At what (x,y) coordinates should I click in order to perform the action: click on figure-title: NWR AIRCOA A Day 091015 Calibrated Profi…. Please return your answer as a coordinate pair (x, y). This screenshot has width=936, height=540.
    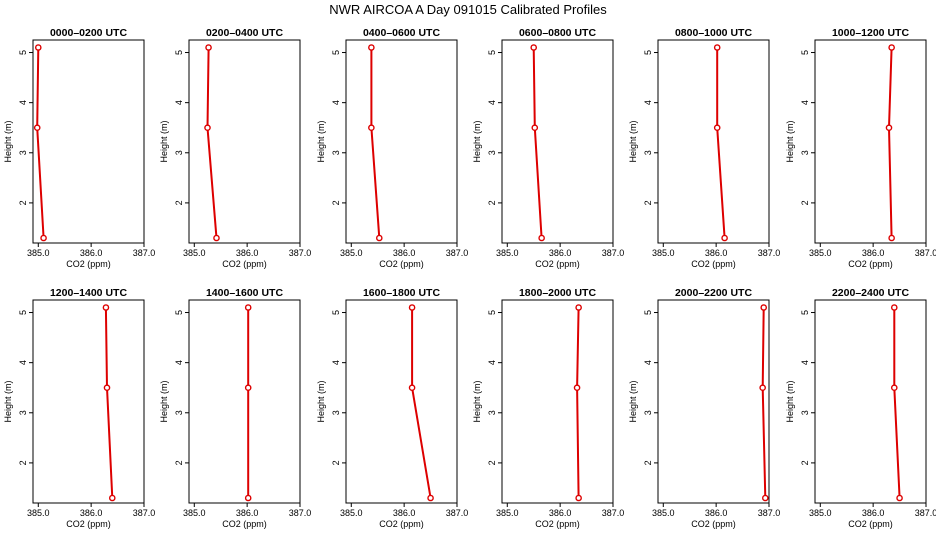
    Looking at the image, I should click on (468, 9).